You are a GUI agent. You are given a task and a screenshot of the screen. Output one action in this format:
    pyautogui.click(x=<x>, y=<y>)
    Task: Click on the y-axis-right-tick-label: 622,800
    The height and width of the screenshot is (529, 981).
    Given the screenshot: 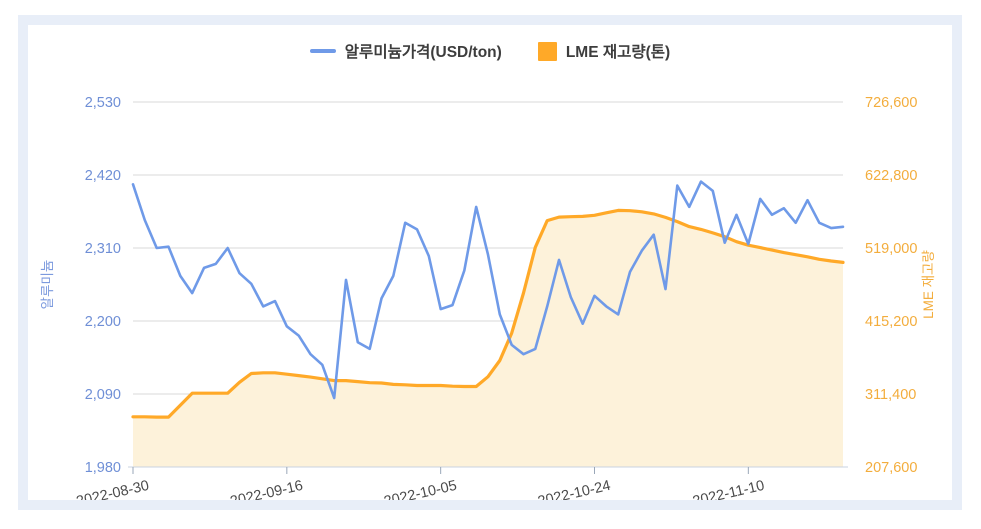 What is the action you would take?
    pyautogui.click(x=891, y=176)
    